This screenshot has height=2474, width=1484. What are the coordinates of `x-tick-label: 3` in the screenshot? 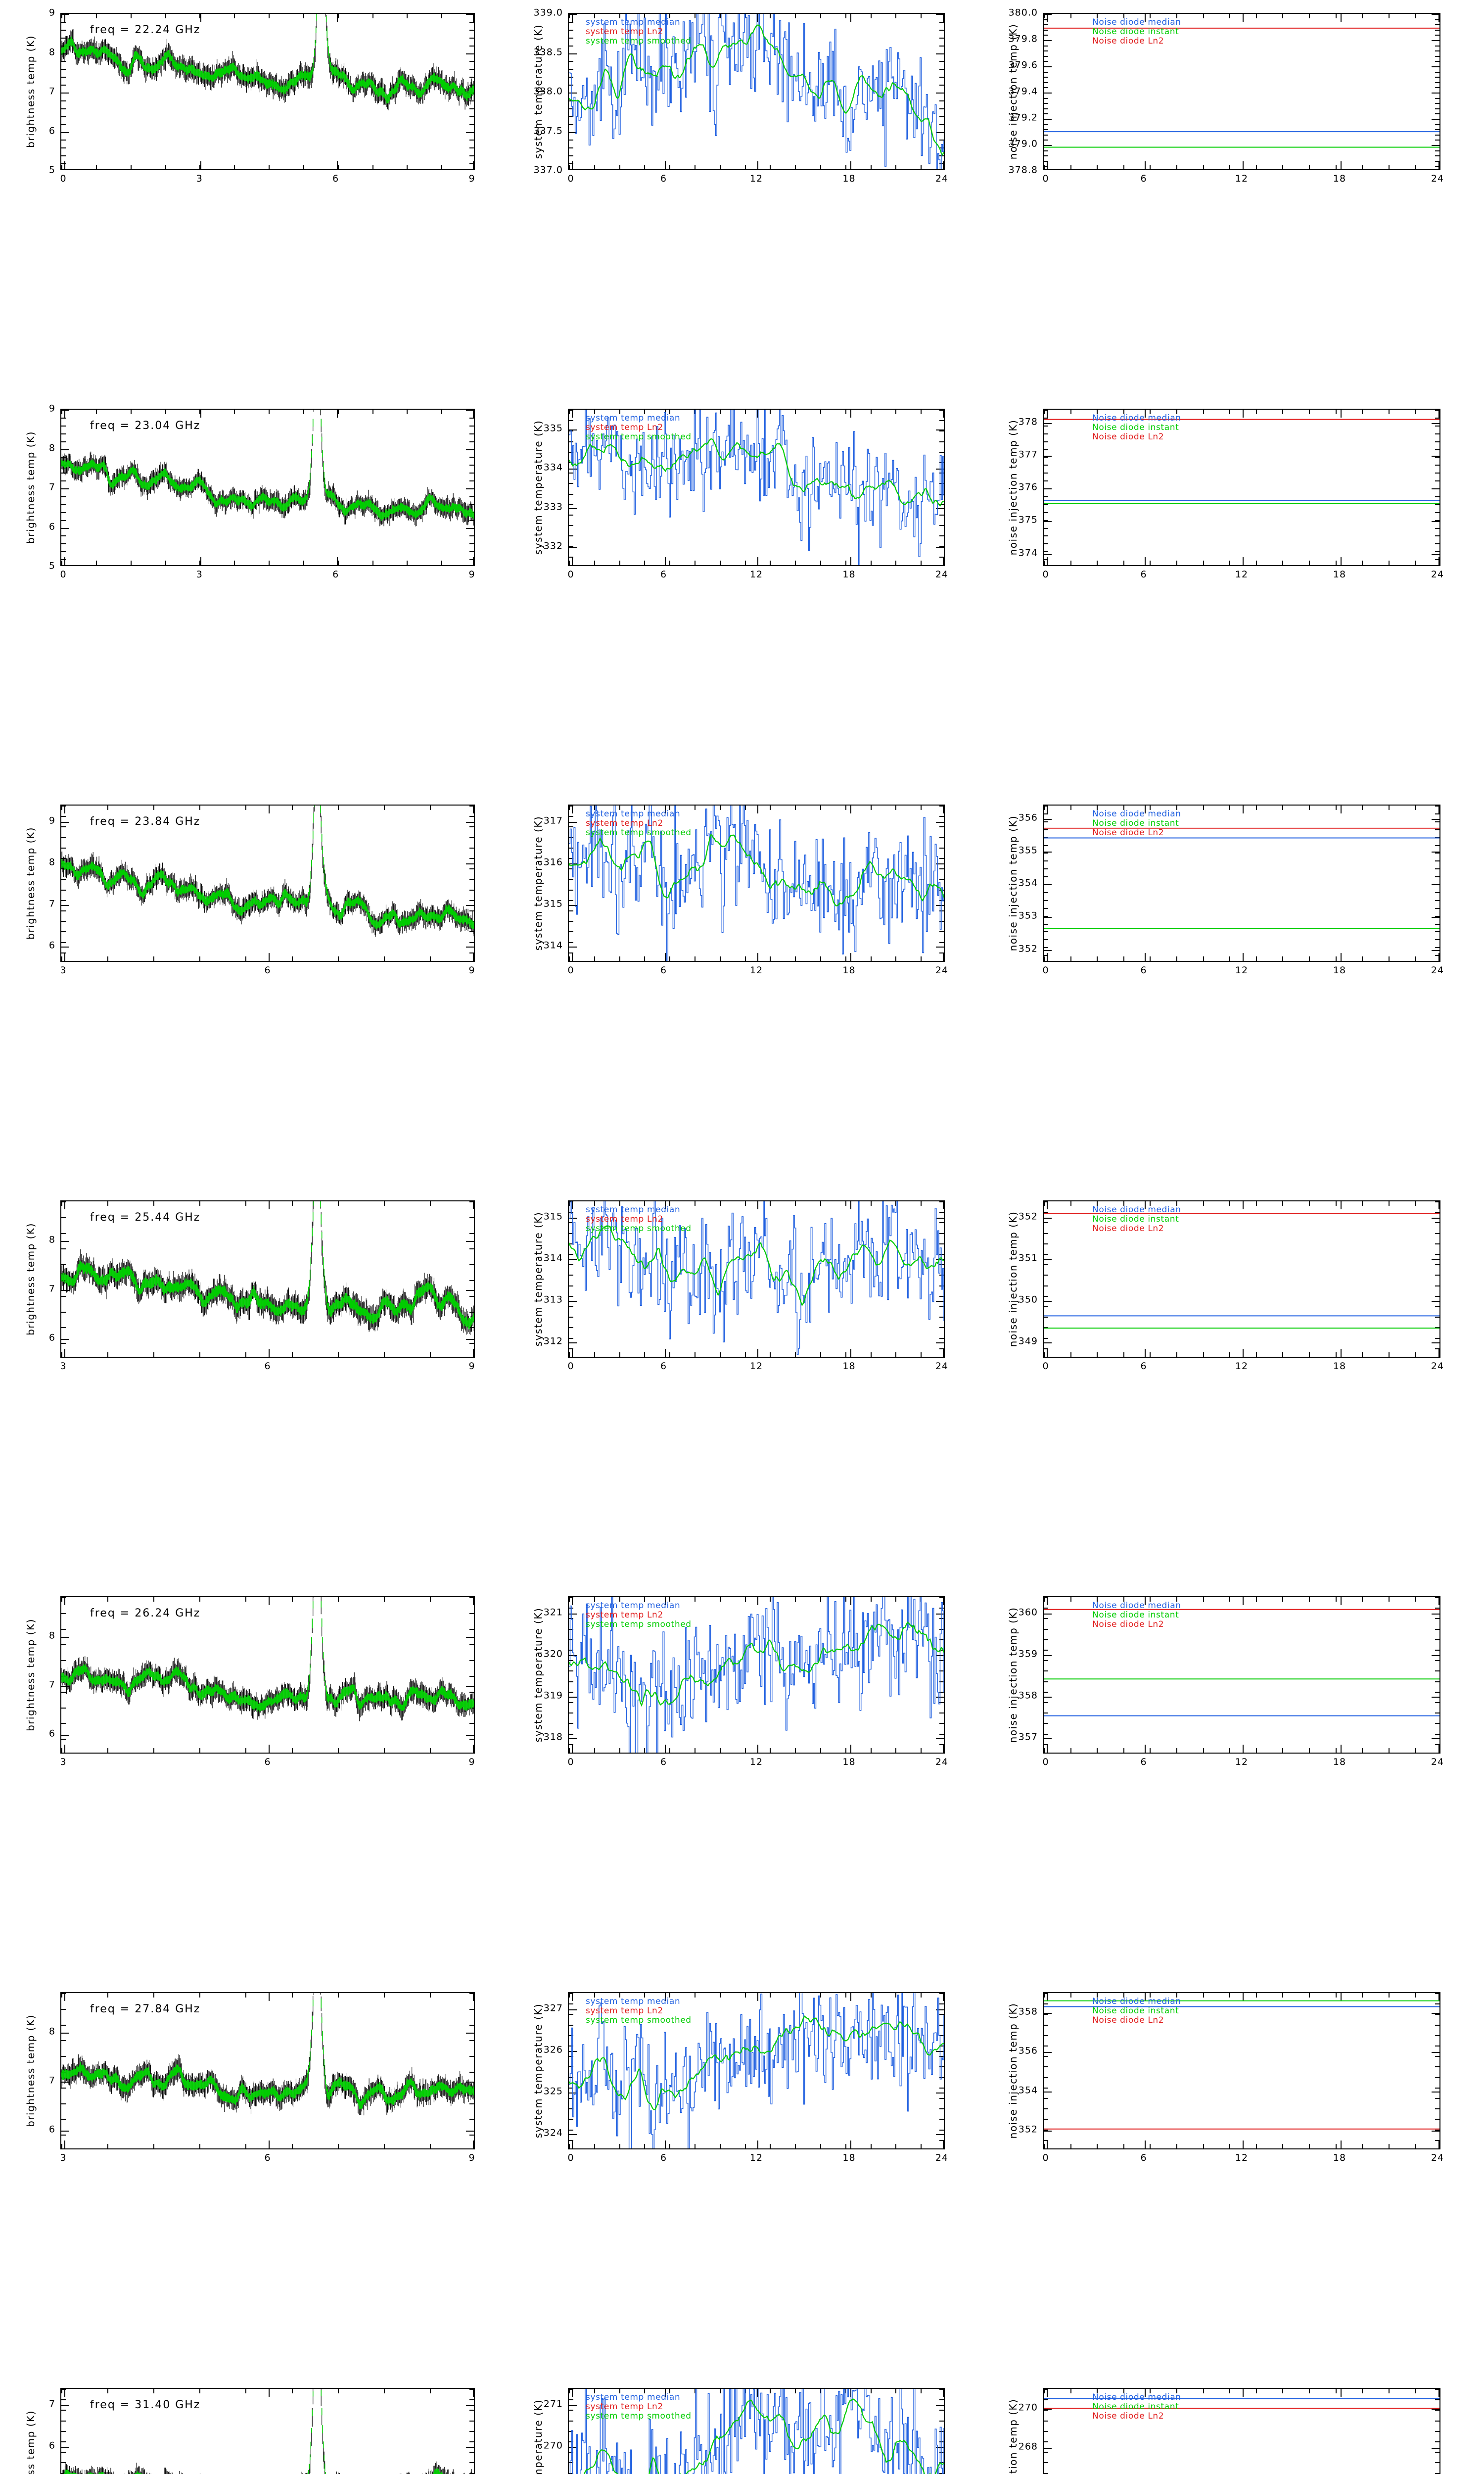 It's located at (63, 2158).